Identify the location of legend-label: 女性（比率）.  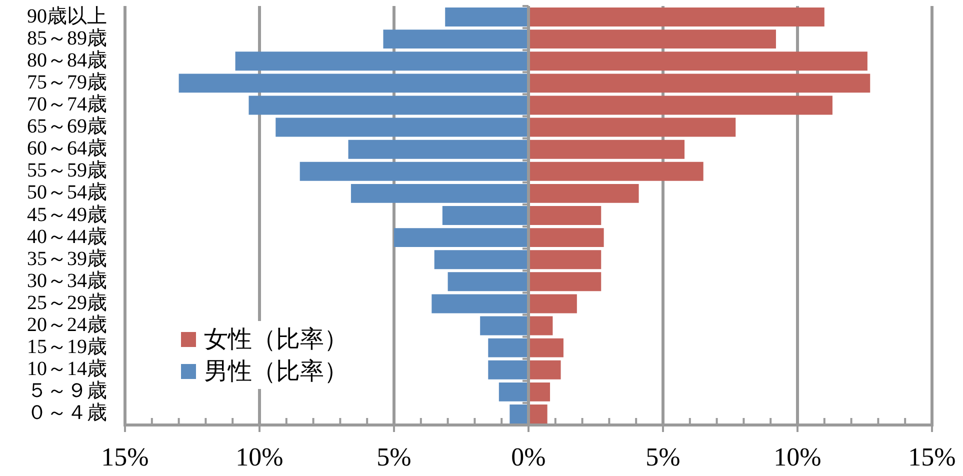
(276, 340).